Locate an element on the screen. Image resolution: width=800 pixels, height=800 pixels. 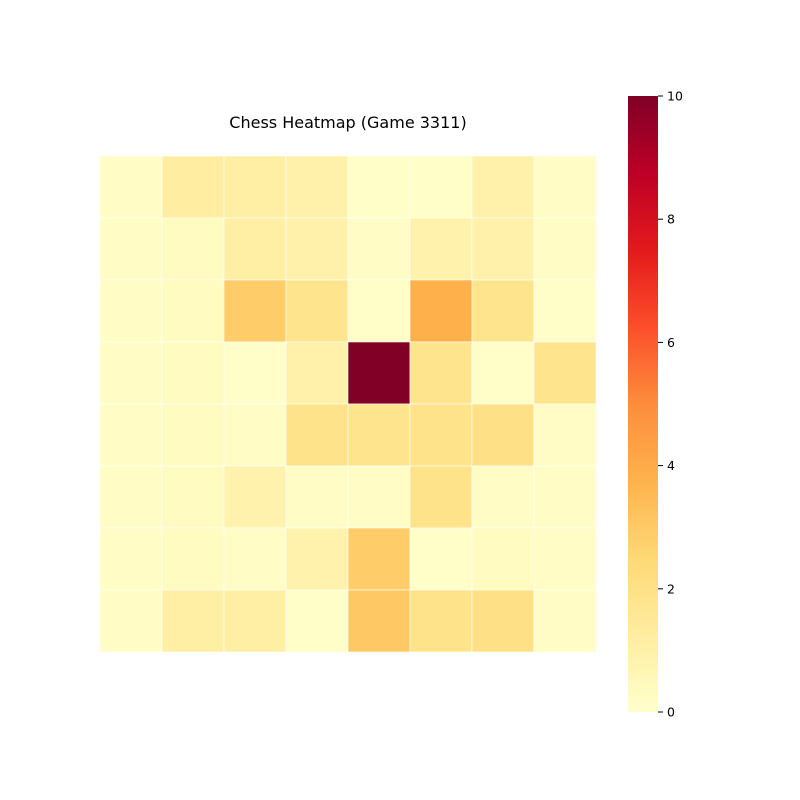
heatmap-cell-r5-c3 is located at coordinates (317, 497).